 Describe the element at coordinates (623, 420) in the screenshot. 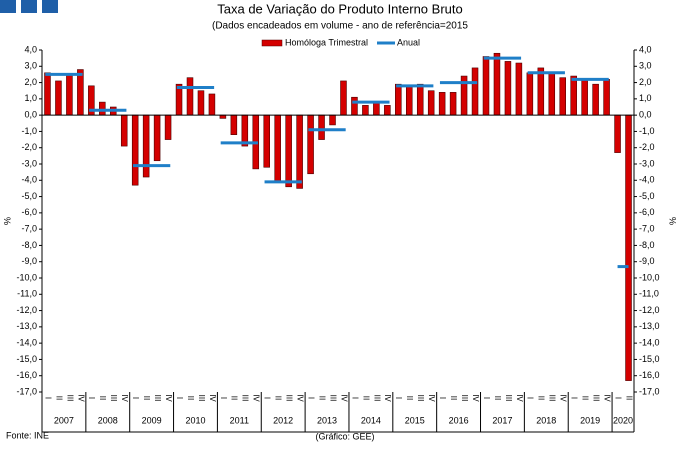

I see `year-label: 2020` at that location.